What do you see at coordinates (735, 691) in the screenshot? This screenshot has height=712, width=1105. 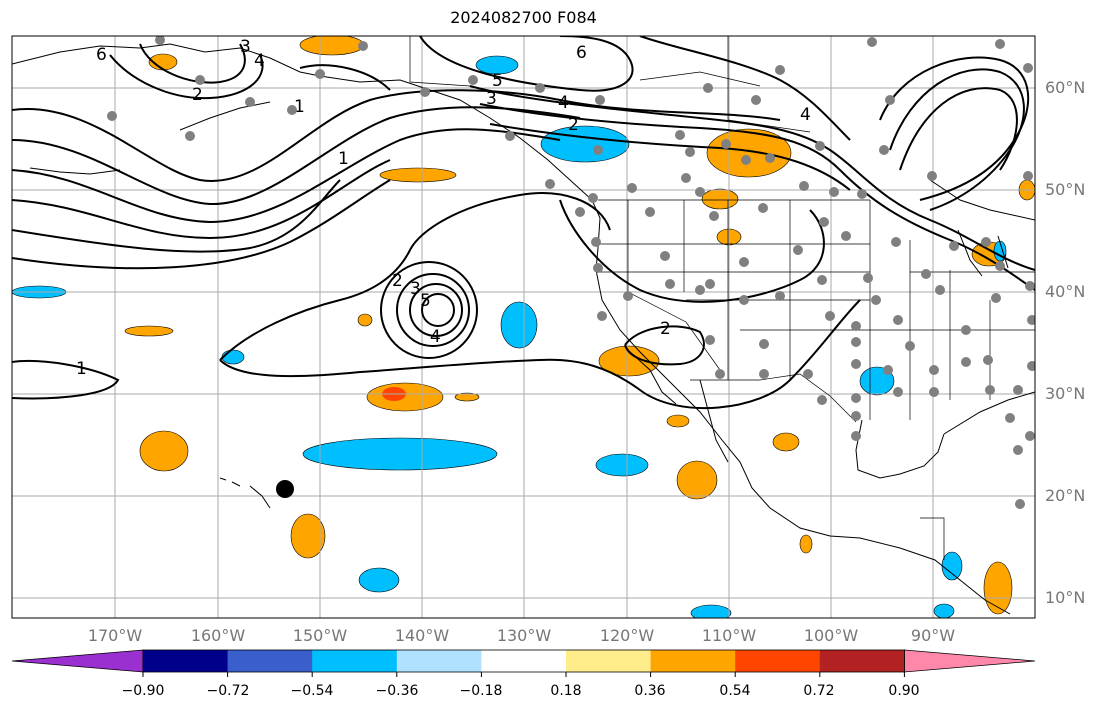 I see `colorbar-tick-label: 0.54` at bounding box center [735, 691].